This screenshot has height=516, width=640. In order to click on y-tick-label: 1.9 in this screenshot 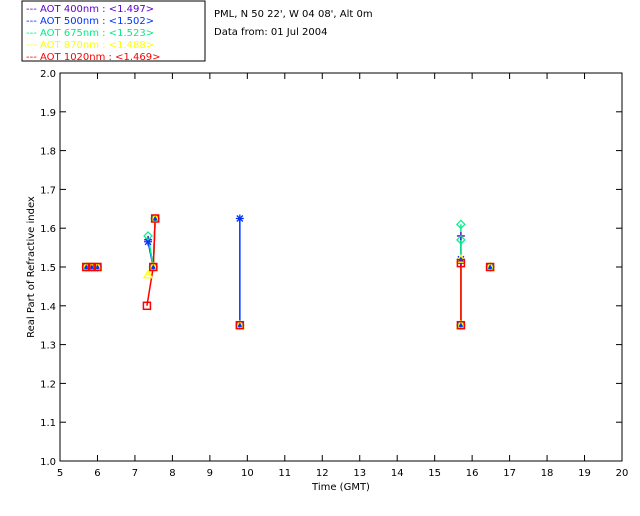, I will do `click(48, 113)`.